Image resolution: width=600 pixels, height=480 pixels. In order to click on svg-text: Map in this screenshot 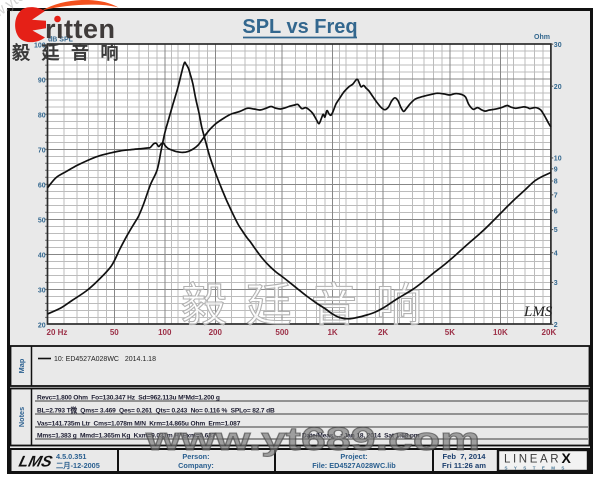, I will do `click(21, 365)`.